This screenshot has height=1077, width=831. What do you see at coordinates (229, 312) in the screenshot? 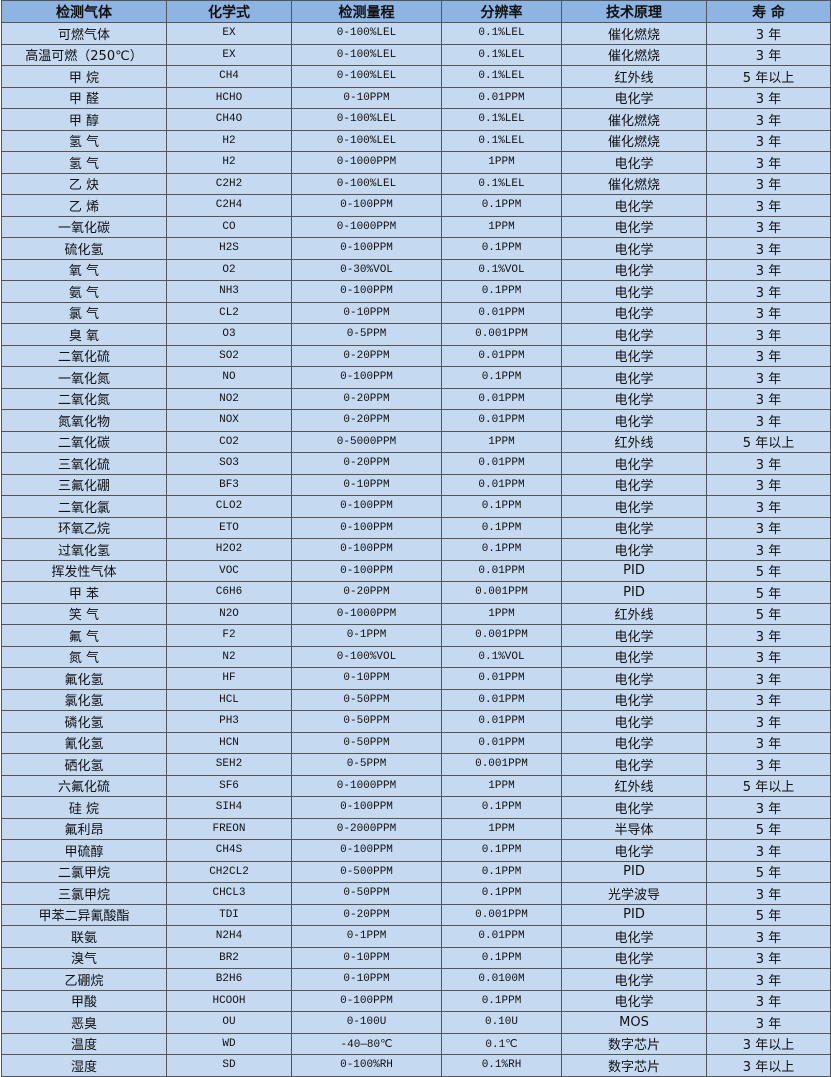
I see `formula-cell: CL2` at bounding box center [229, 312].